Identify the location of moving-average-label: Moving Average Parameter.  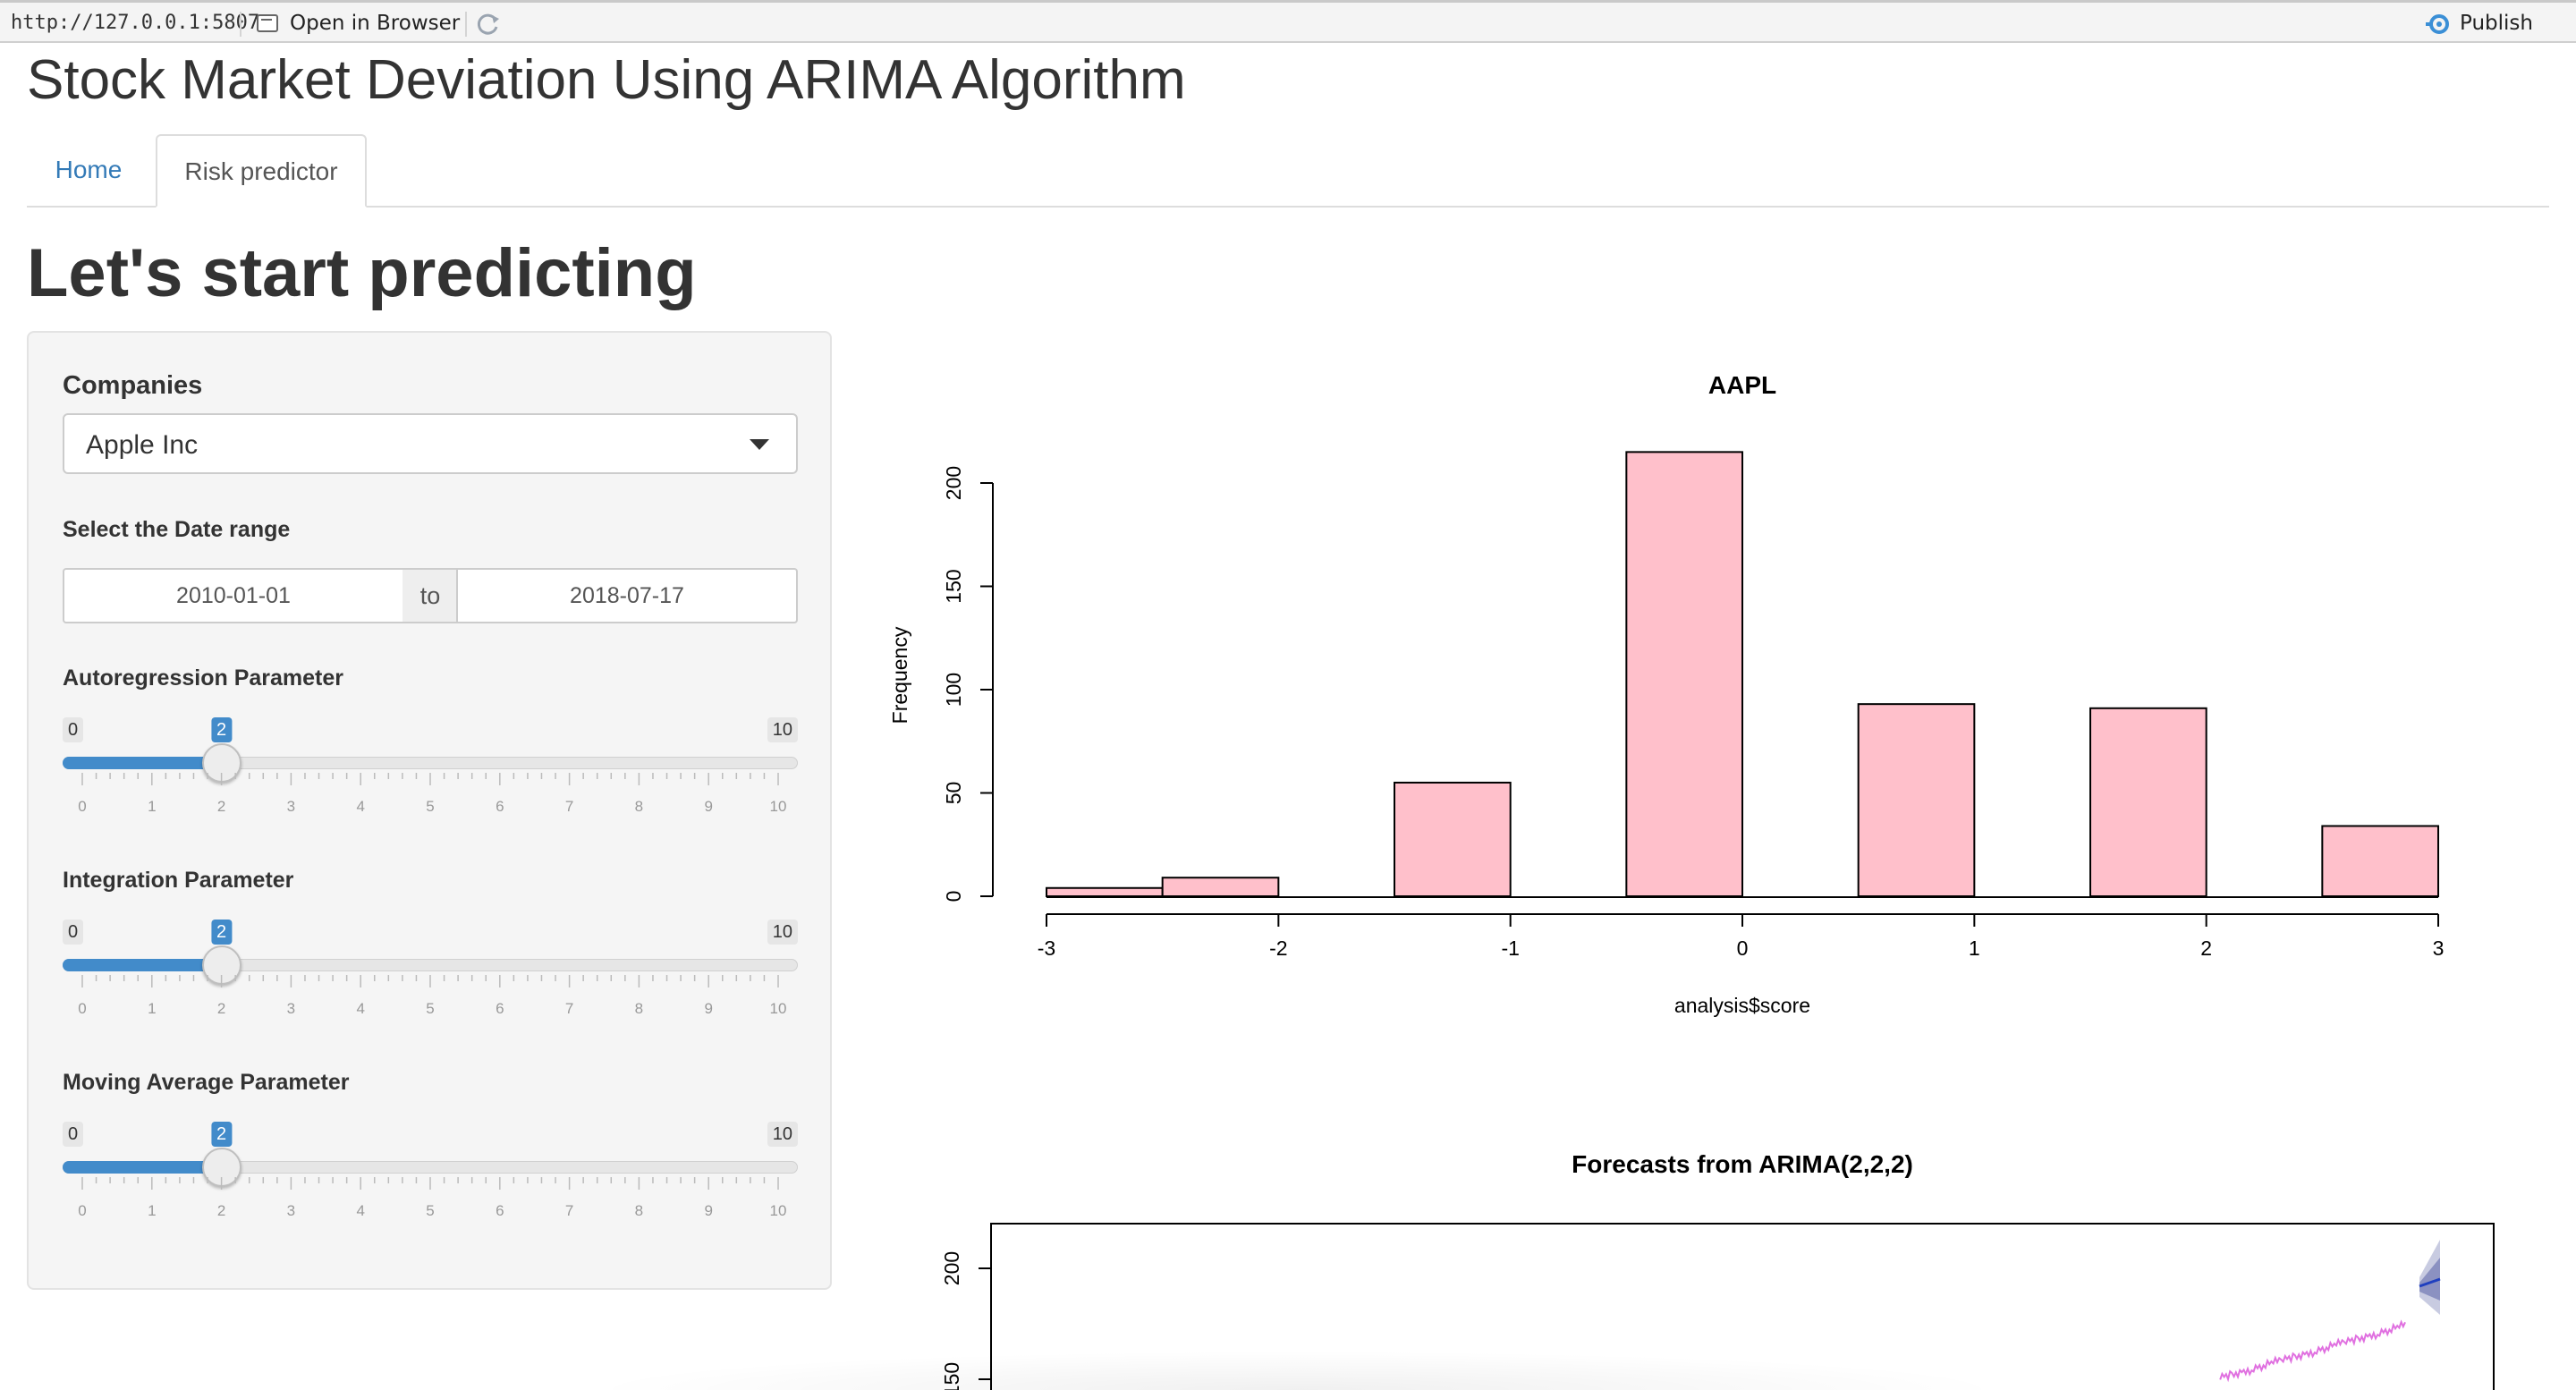
(206, 1082).